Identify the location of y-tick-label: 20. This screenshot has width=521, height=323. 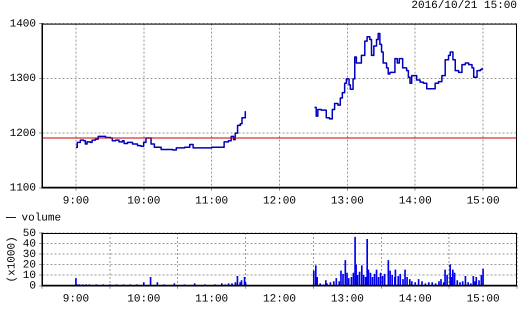
(29, 266).